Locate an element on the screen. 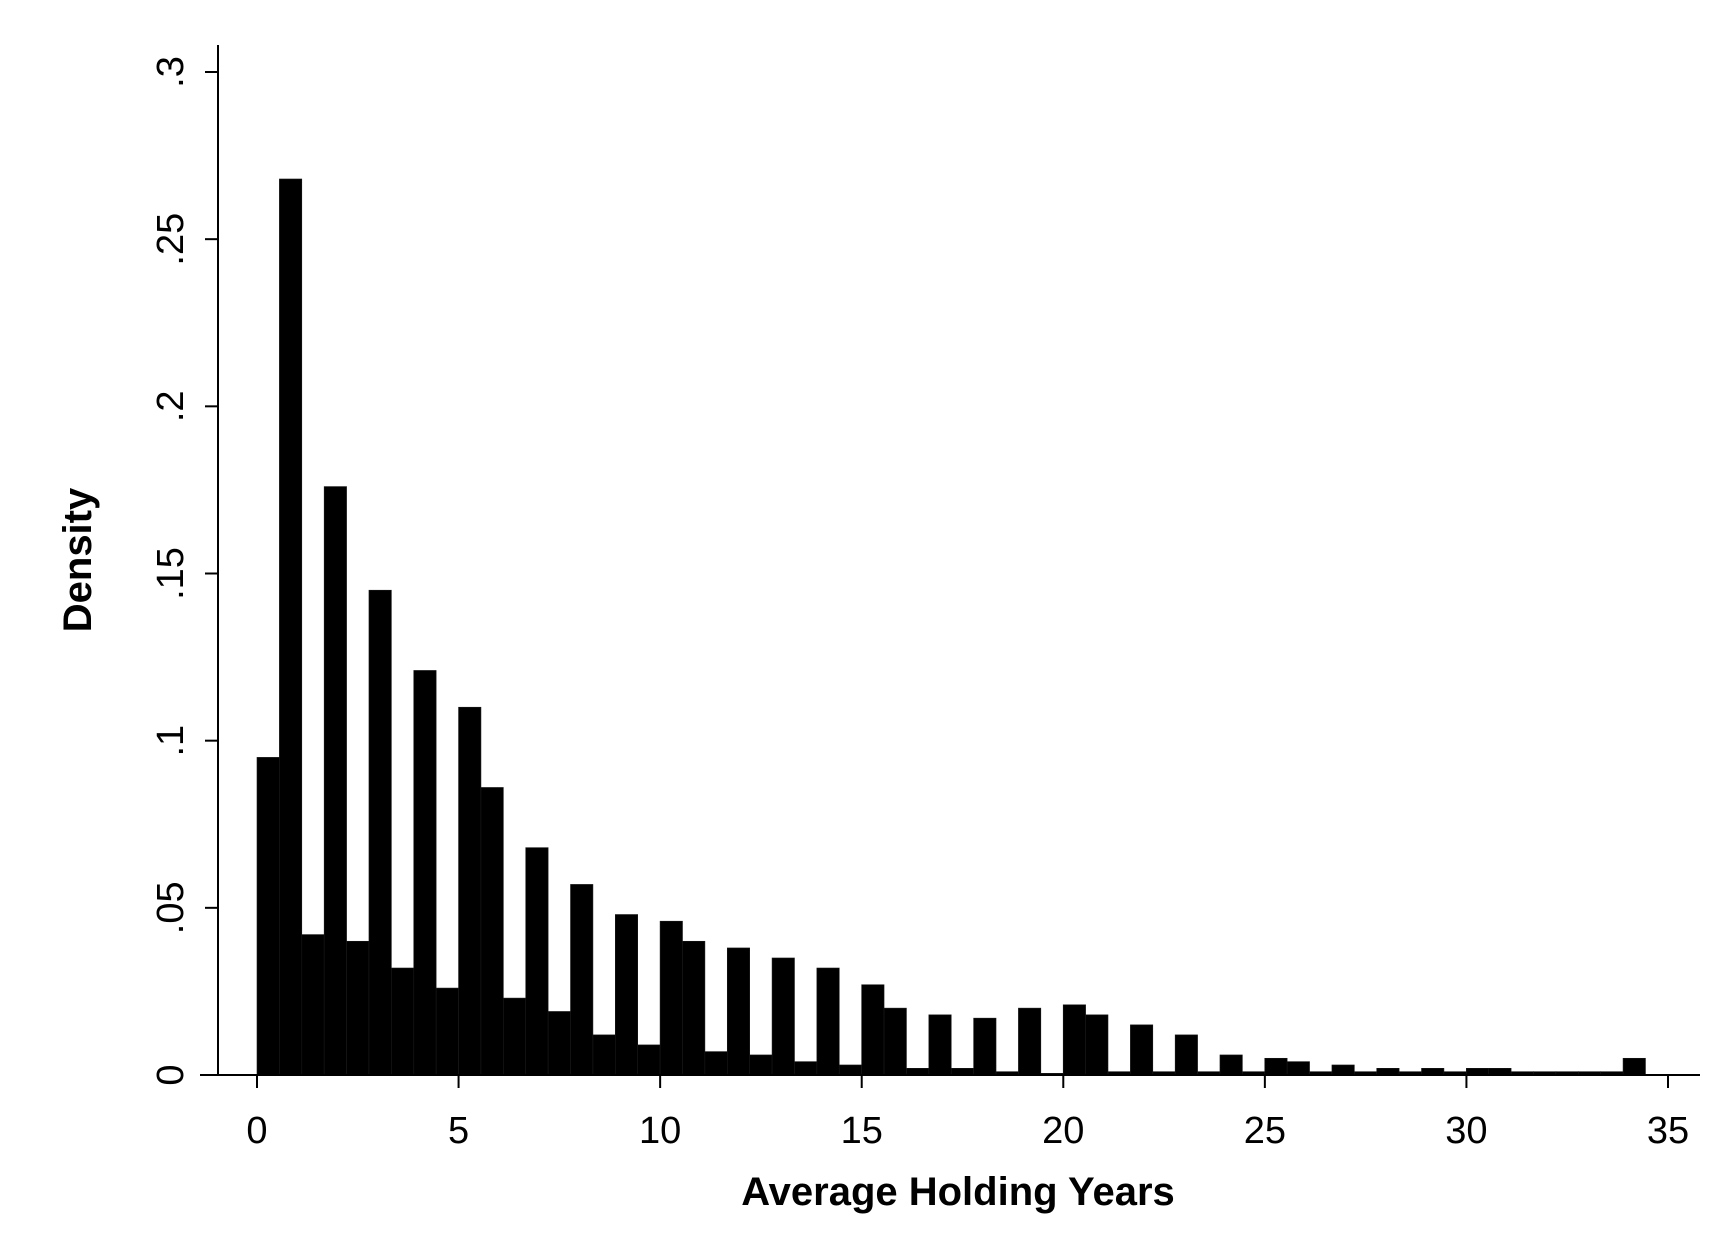 The image size is (1727, 1256). x-tick-label: 30 is located at coordinates (1466, 1131).